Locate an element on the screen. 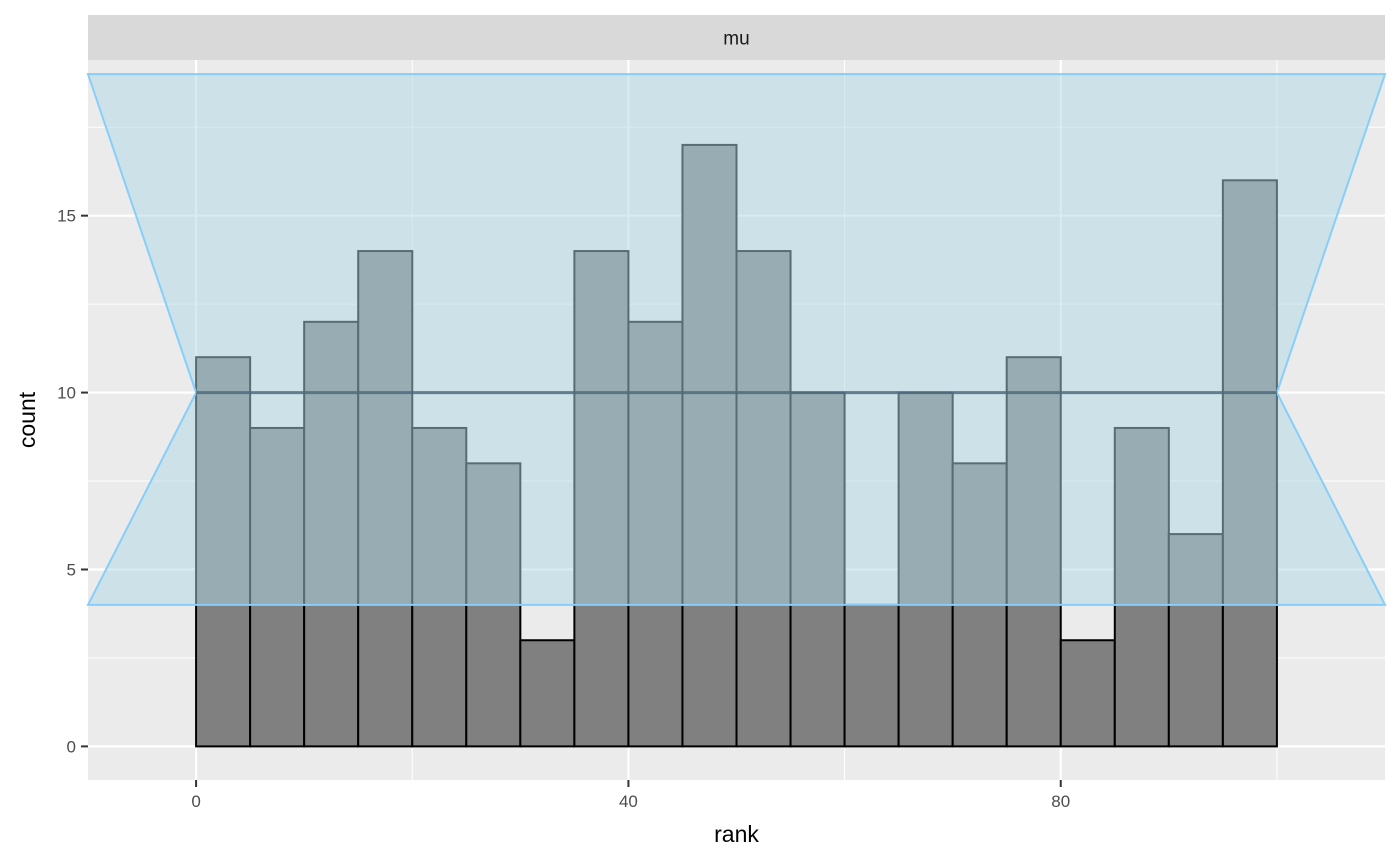  y-tick-label: 5 is located at coordinates (71, 569).